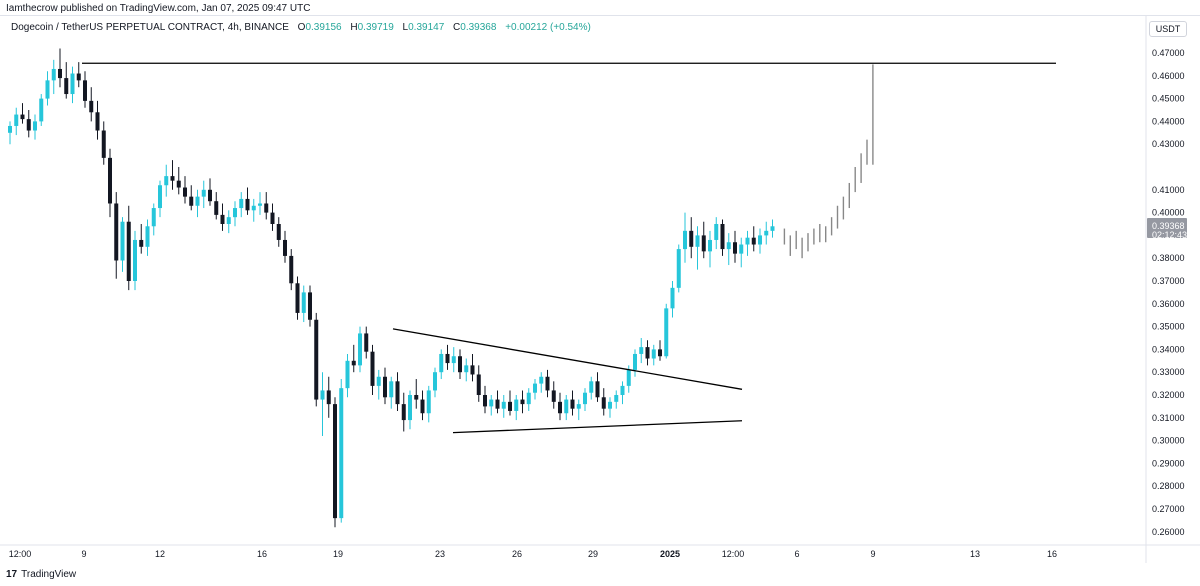  Describe the element at coordinates (1167, 229) in the screenshot. I see `last-price-label: 0.39368 02:12:43` at that location.